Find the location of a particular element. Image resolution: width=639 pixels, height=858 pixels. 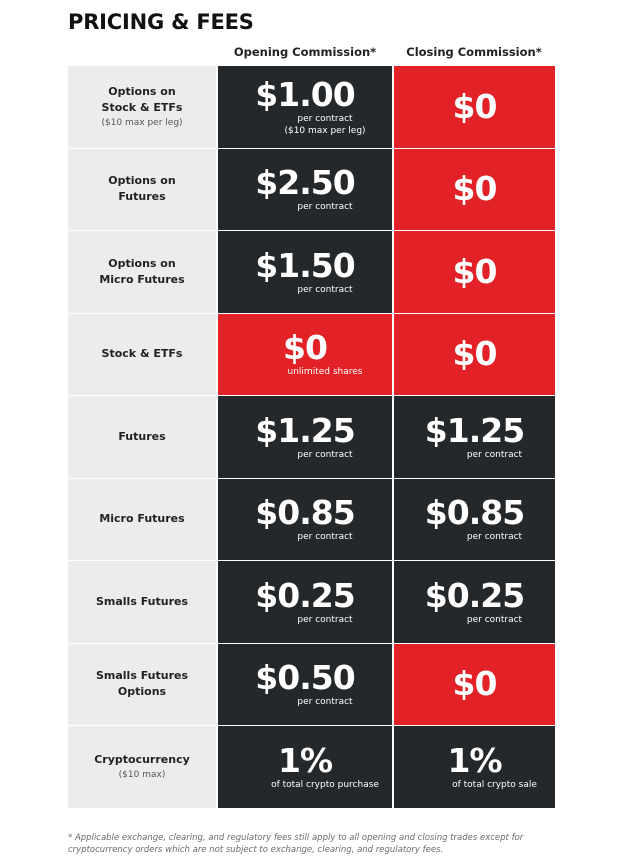

opening-commission-cell: $0.25 per contract is located at coordinates (304, 602).